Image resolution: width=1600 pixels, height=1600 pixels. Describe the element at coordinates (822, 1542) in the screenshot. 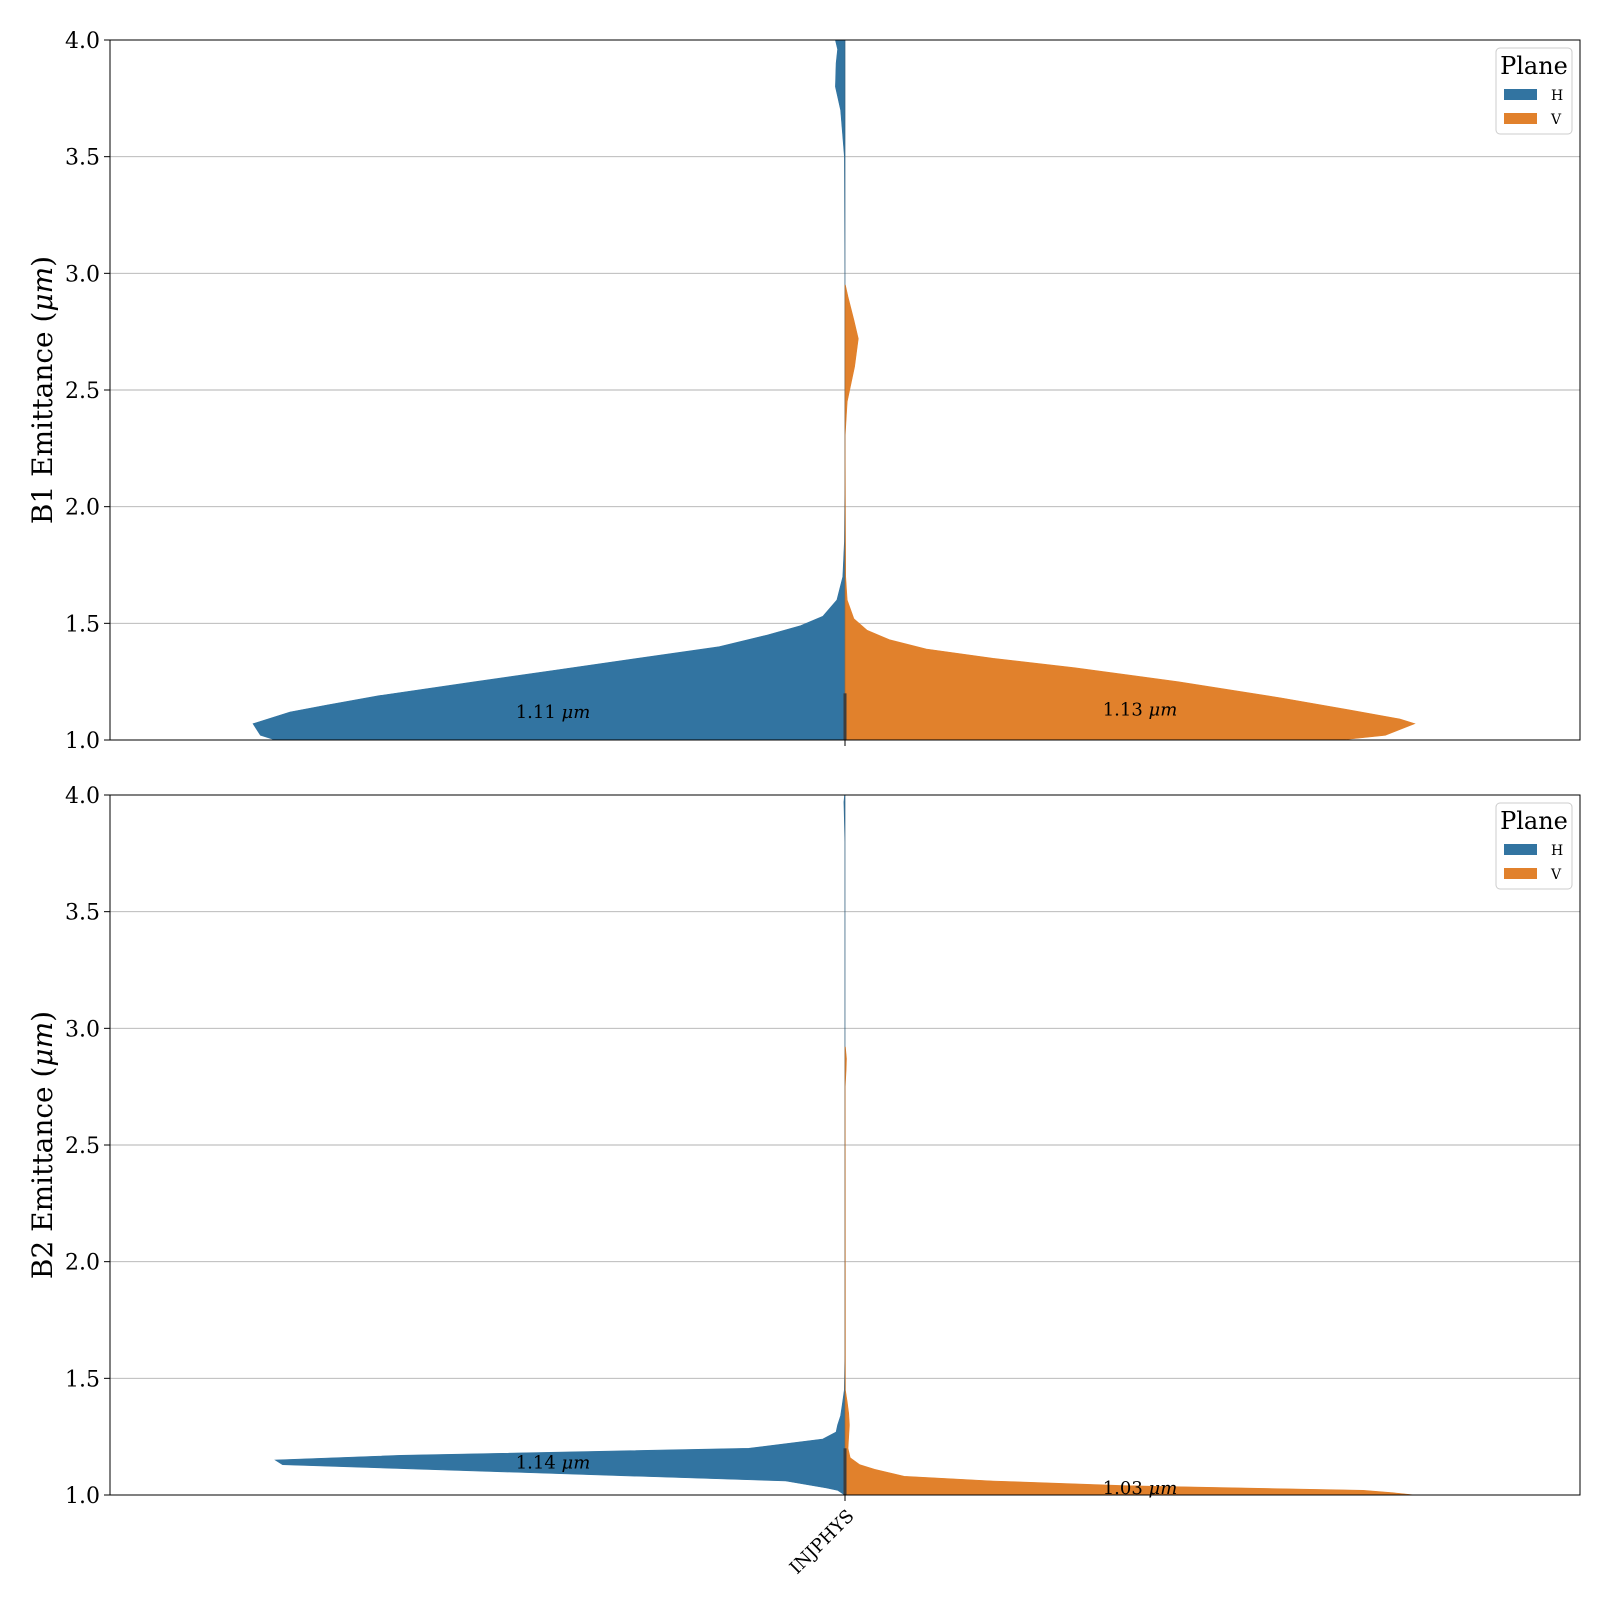

I see `x-tick-label: INJPHYS` at that location.